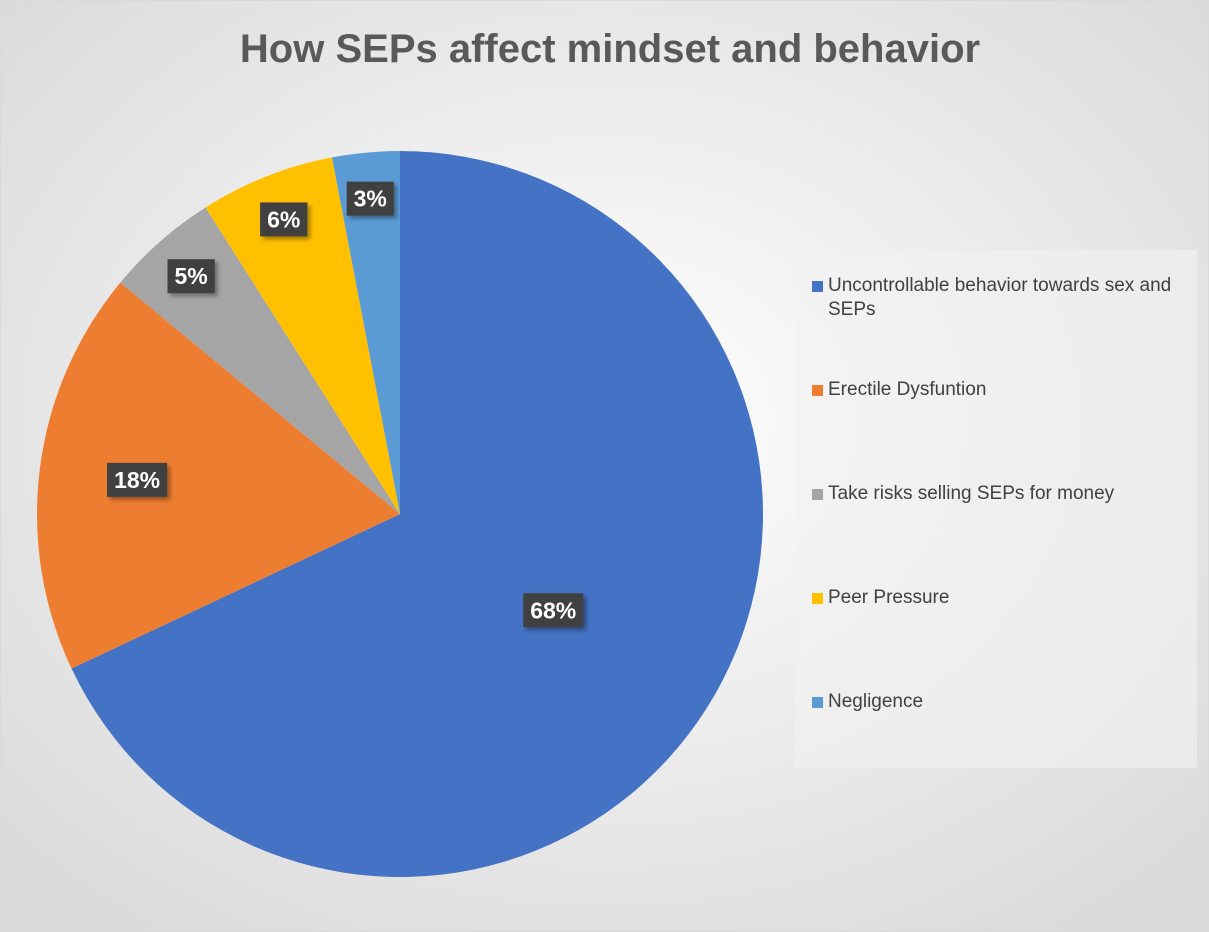  I want to click on data-label: 6%, so click(284, 219).